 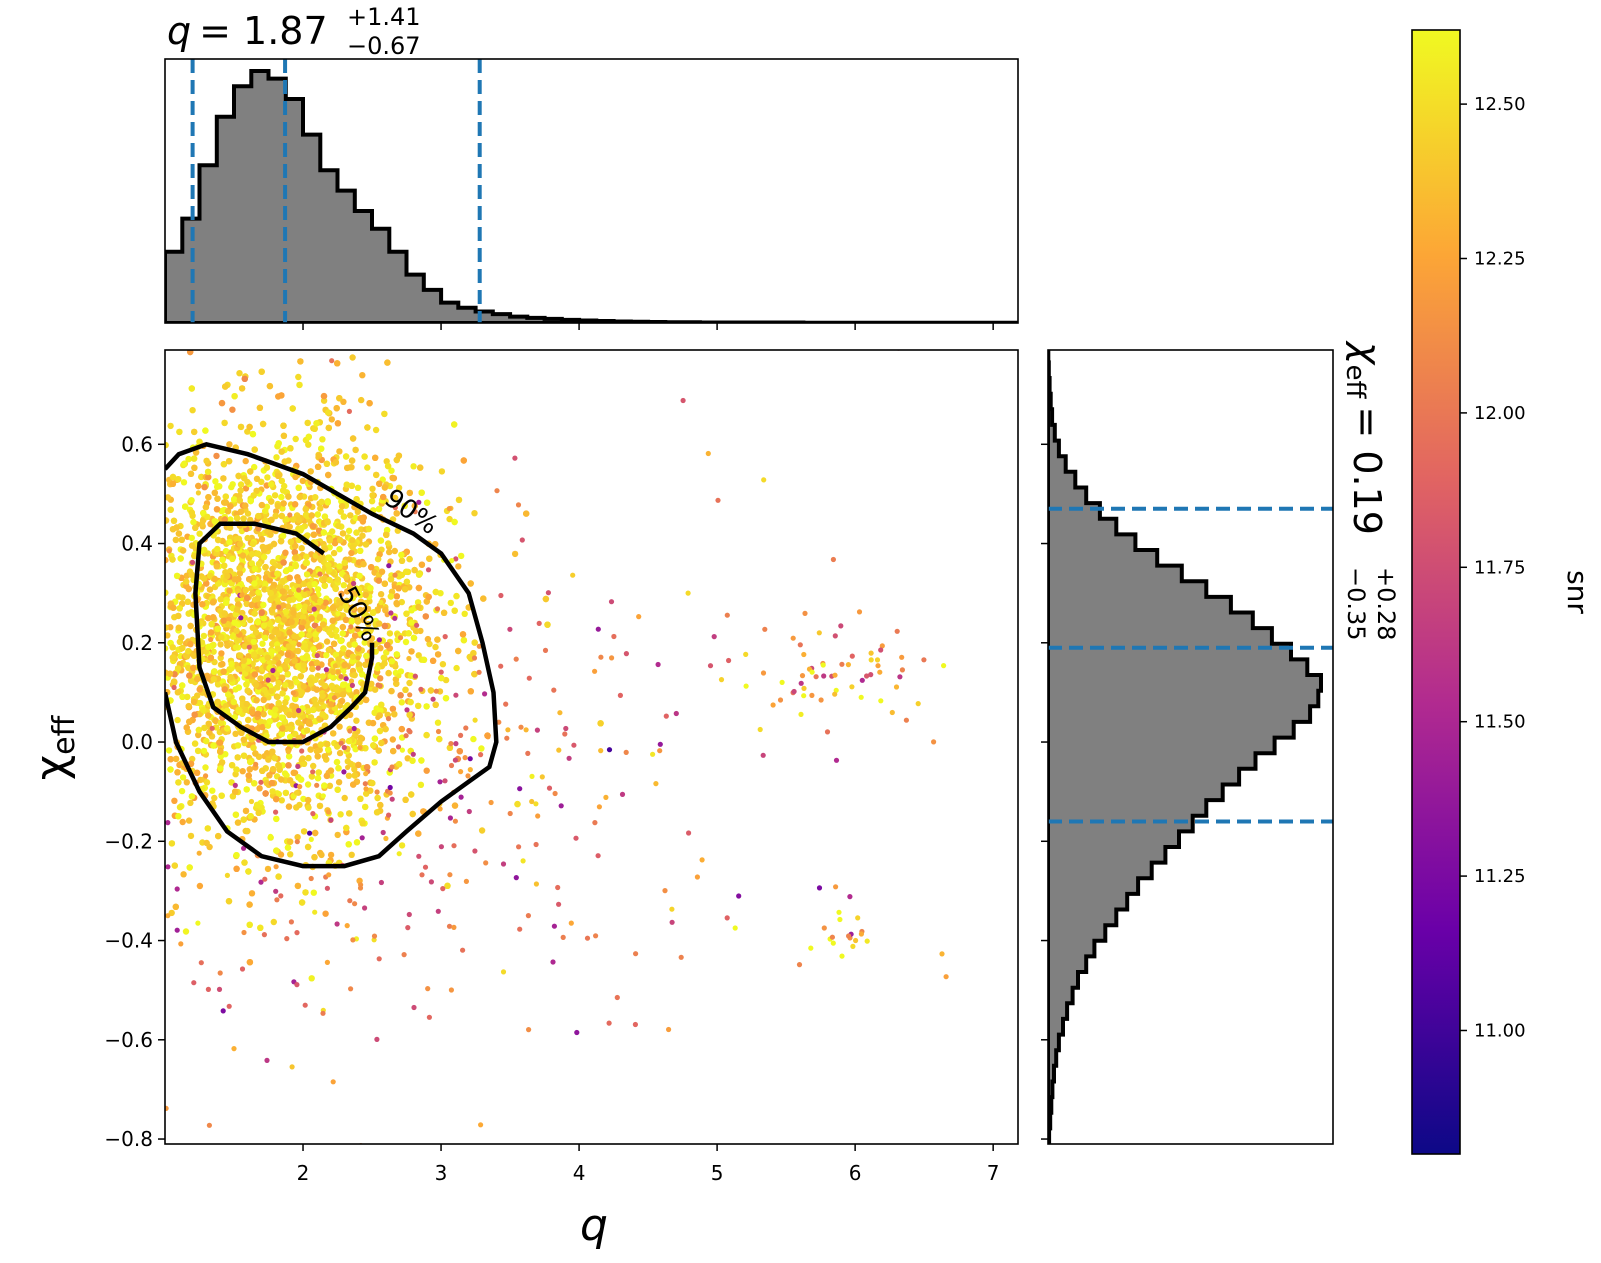 I want to click on chi-eff-title-value: = 0.19, so click(x=1367, y=470).